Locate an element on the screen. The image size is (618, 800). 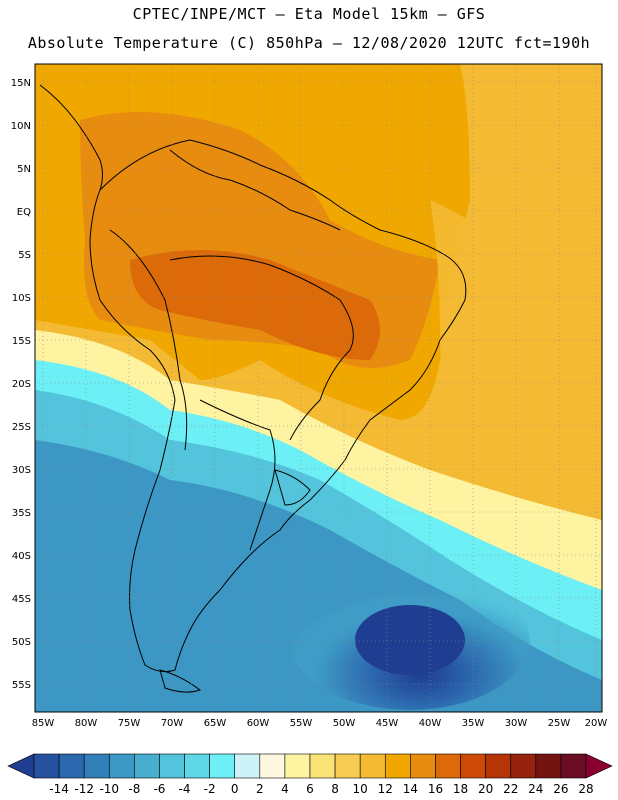
lat-label: 45S is located at coordinates (21, 599).